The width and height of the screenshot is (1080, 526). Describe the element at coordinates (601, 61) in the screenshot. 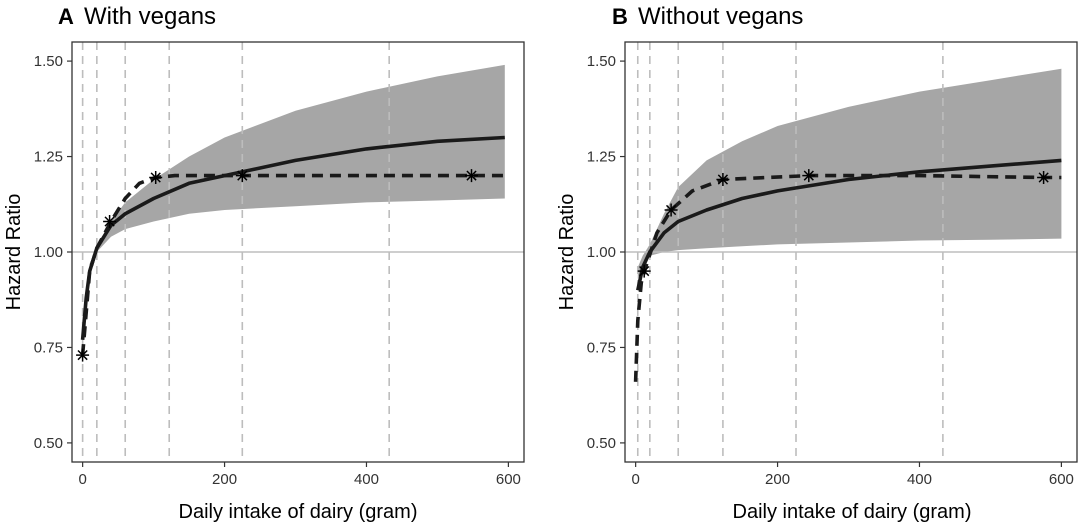

I see `panel-b-y-tick-label-4: 1.50` at that location.